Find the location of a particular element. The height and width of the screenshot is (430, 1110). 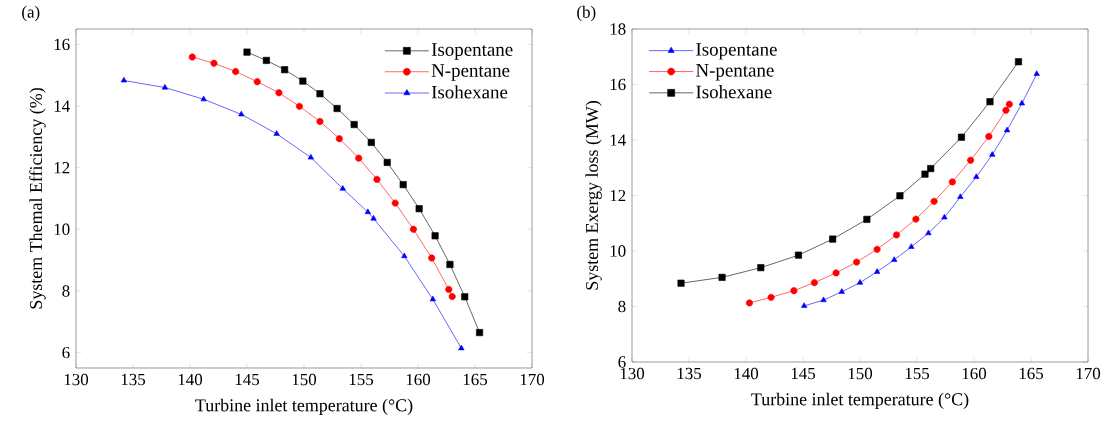

legend-label: Isopentane is located at coordinates (736, 51).